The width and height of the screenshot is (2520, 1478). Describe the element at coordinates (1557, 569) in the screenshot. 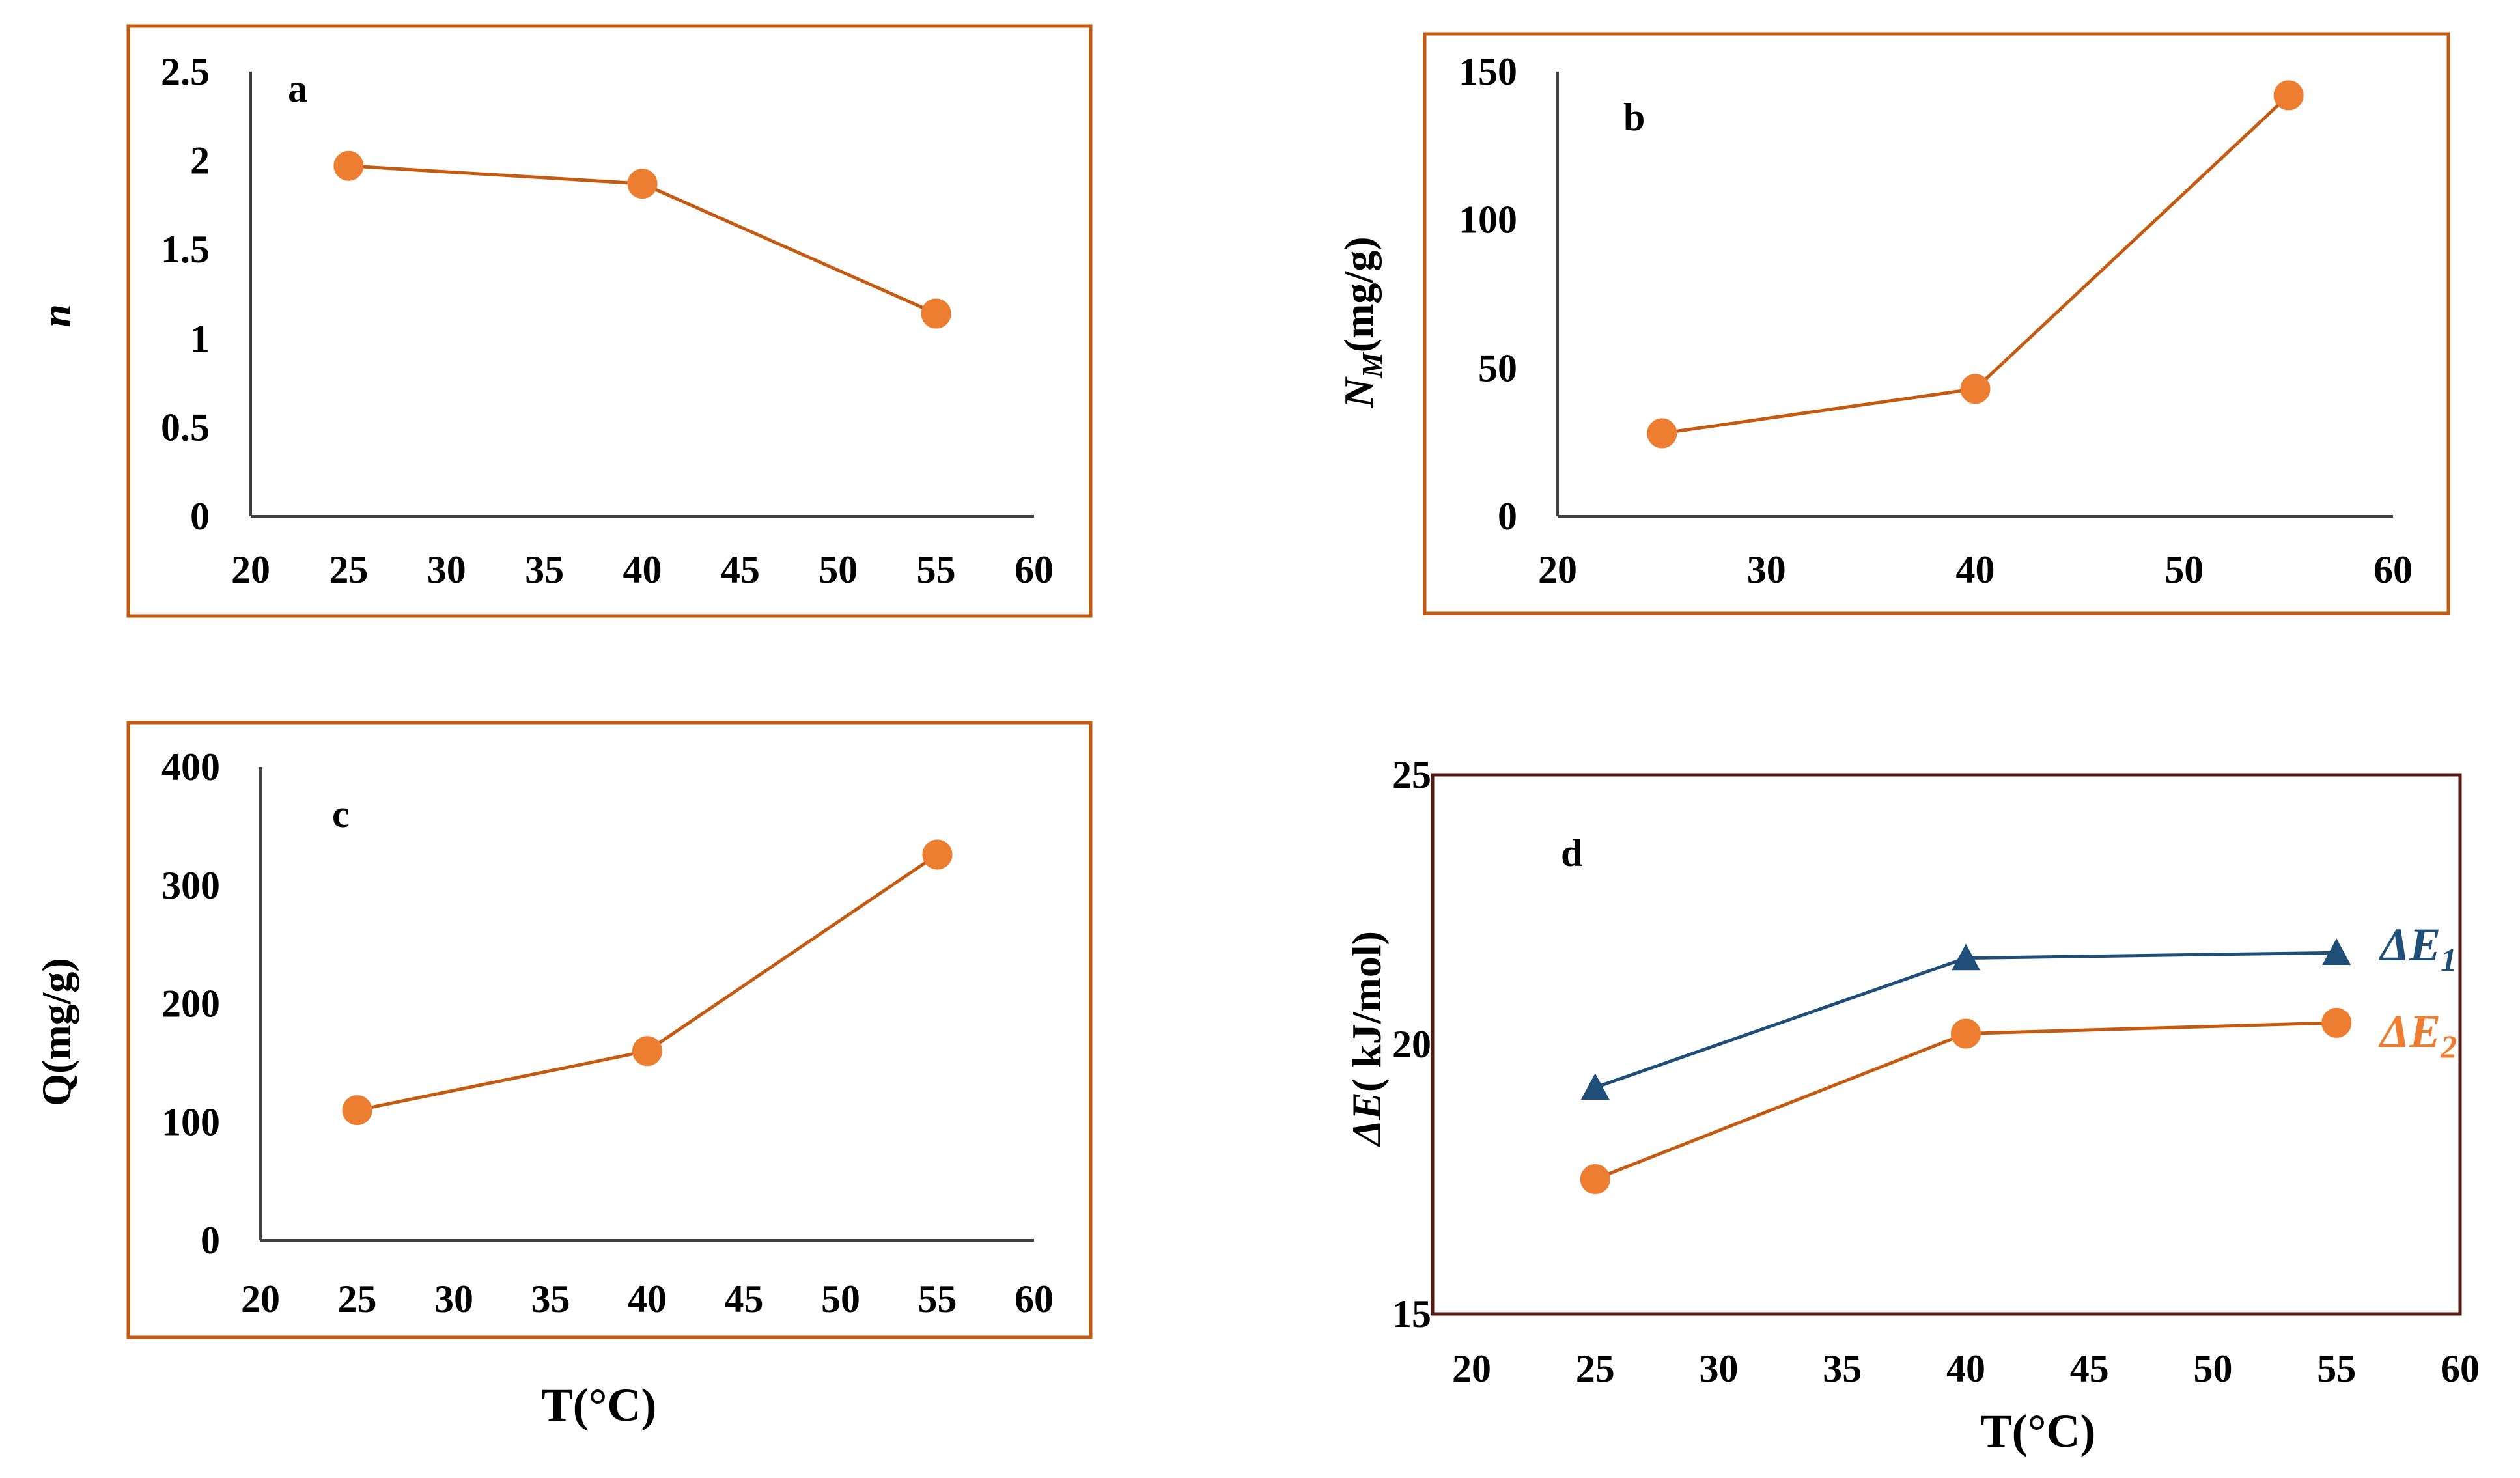

I see `panel-b-xtick-label: 20` at that location.